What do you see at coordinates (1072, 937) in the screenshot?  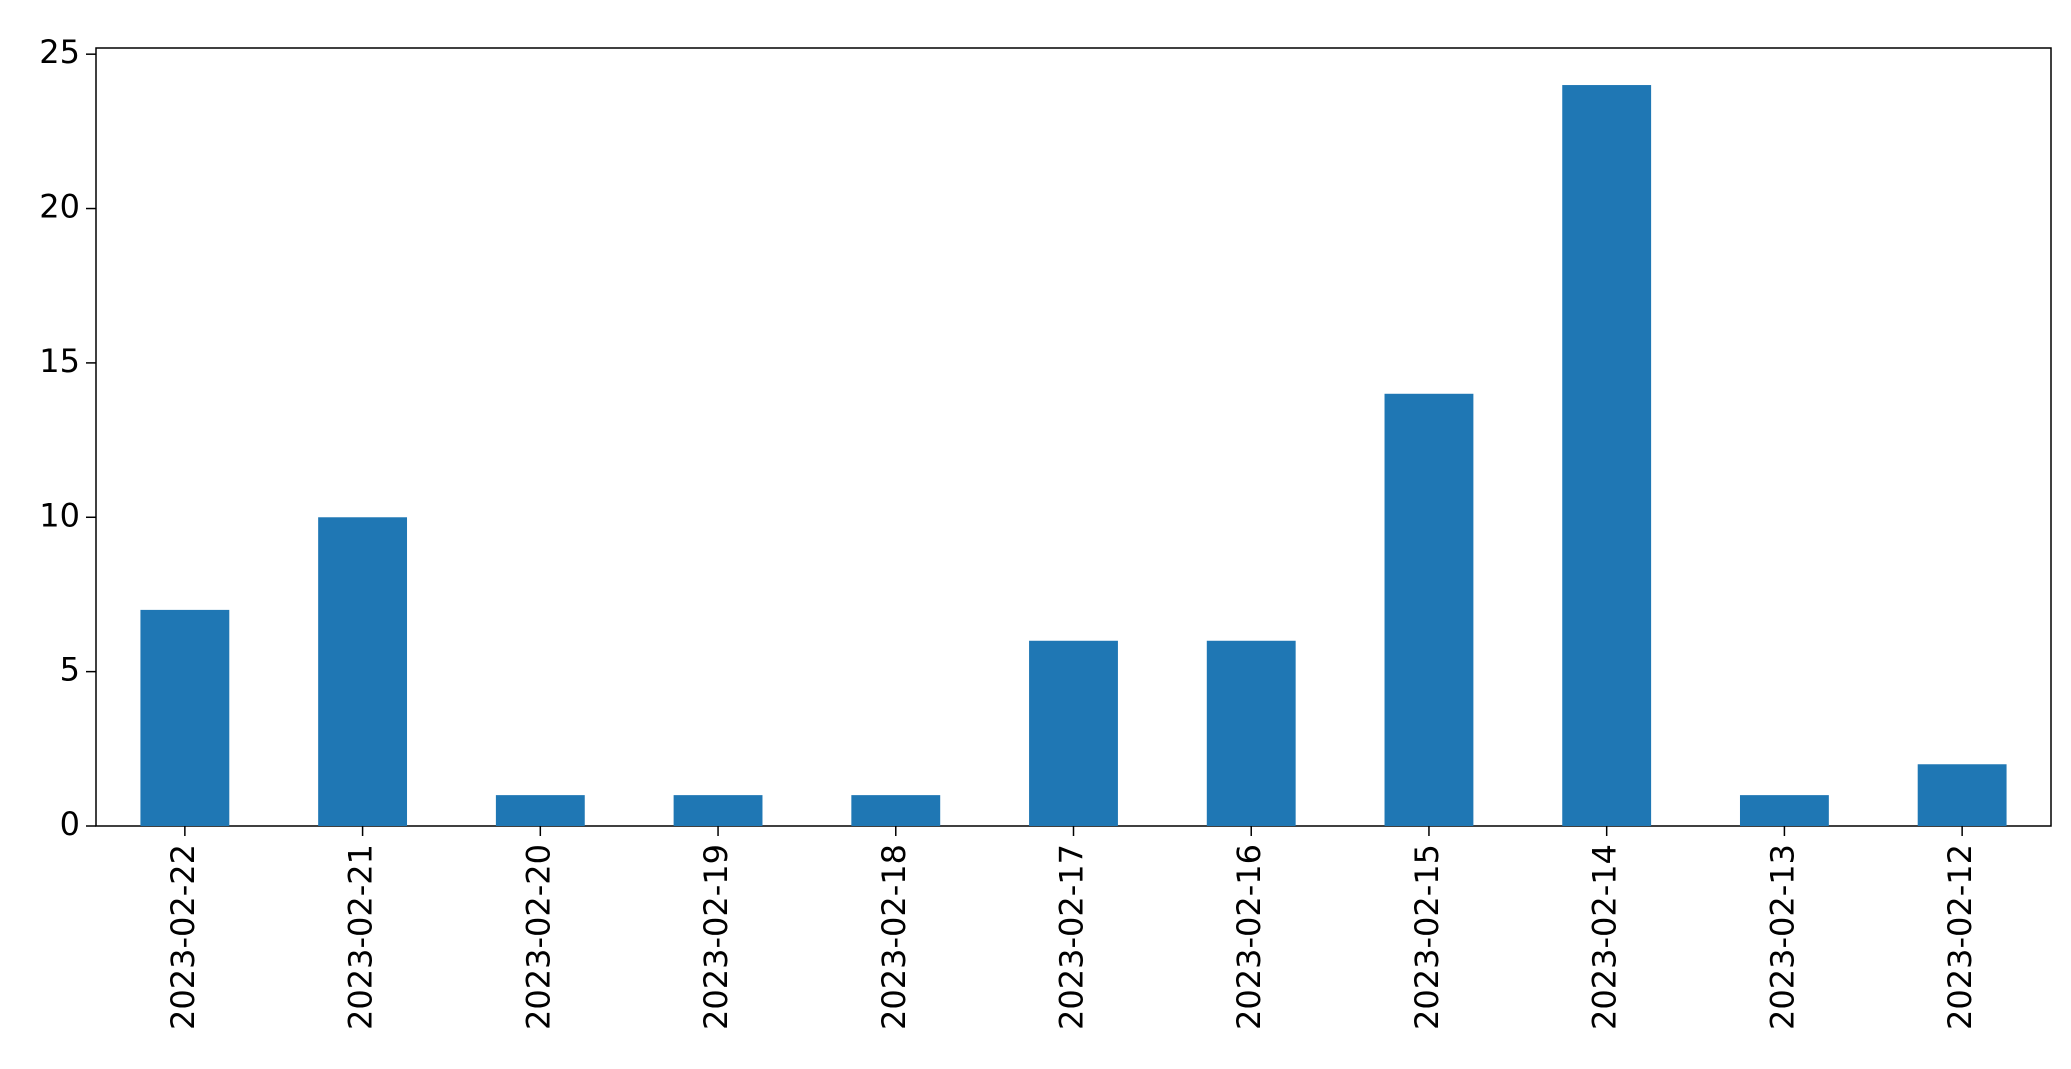 I see `x-tick-label: 2023-02-17` at bounding box center [1072, 937].